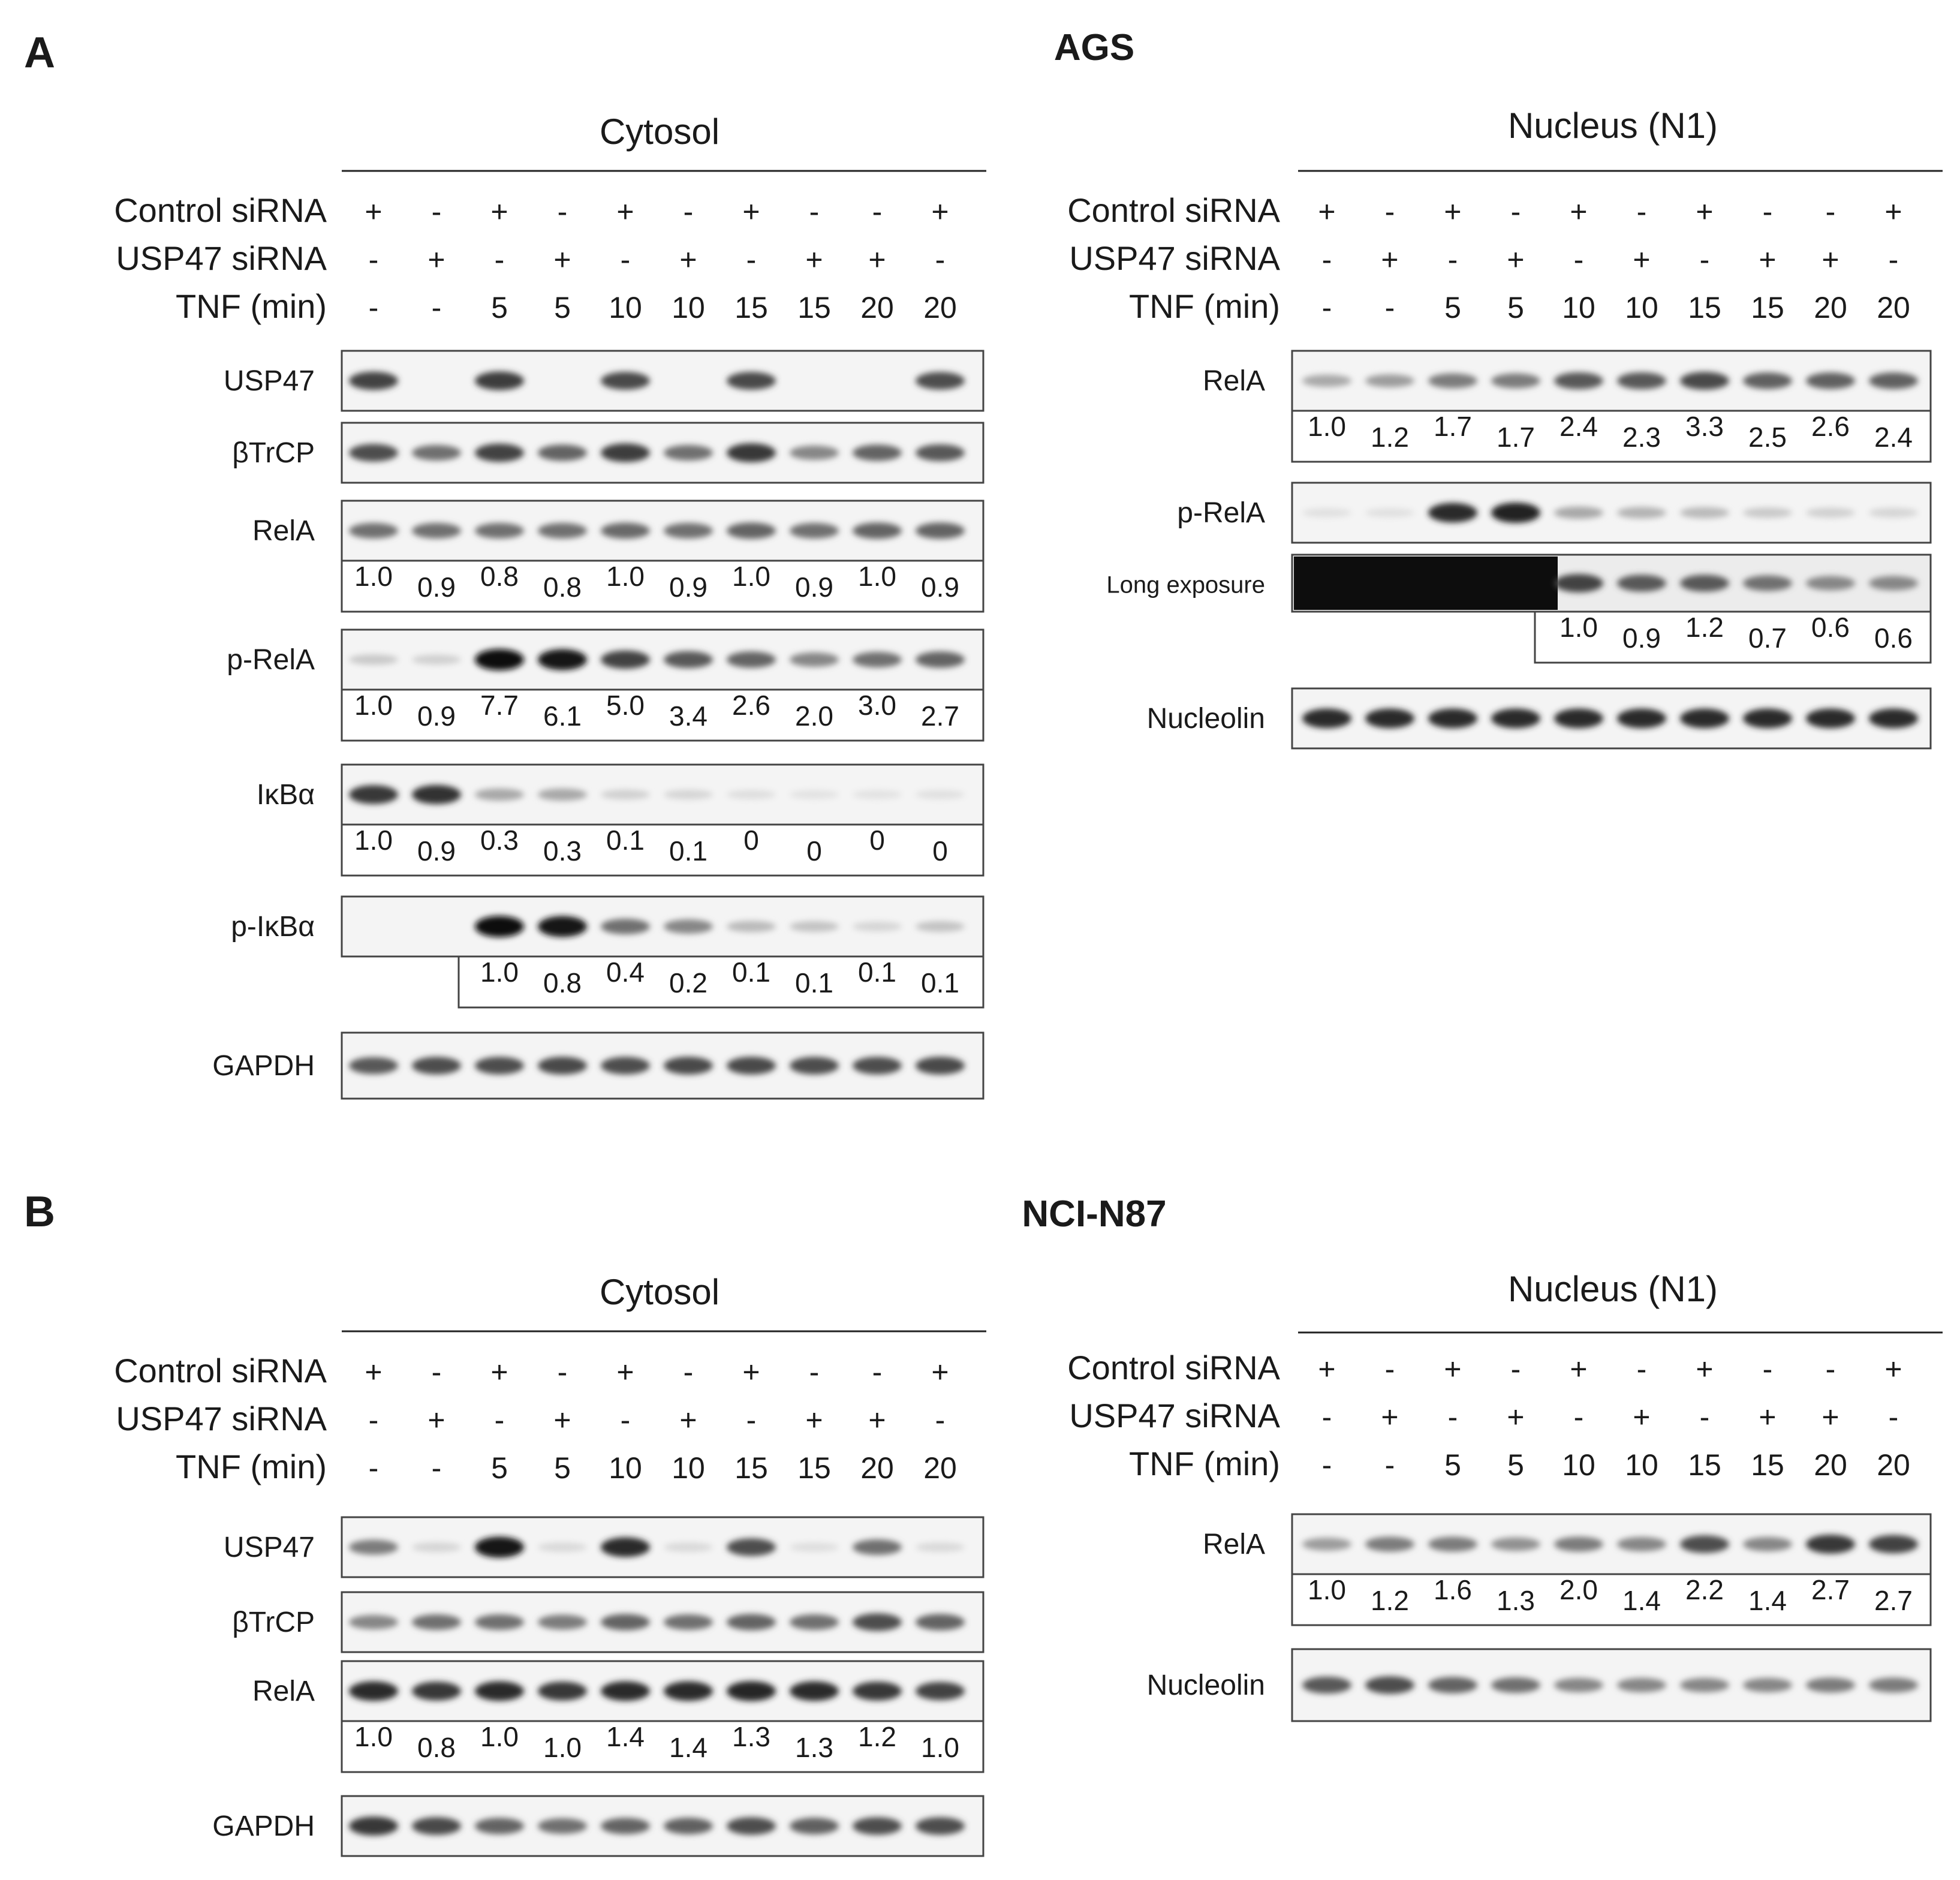  I want to click on blot-p-i-b-: p-IκBα 1.0 0.8 0.4 0.2 0.1 0.1 0.1 0.1, so click(607, 952).